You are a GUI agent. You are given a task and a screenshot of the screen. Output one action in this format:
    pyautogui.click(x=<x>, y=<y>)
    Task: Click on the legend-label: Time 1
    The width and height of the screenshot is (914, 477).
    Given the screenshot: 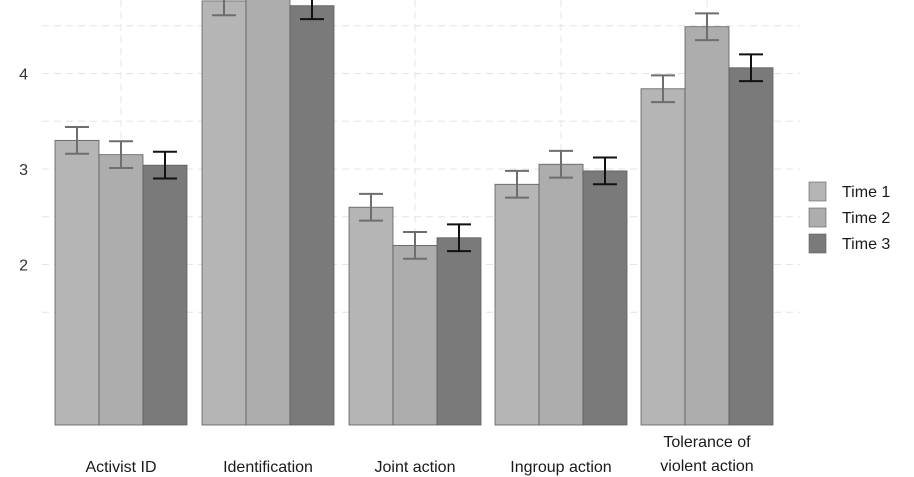 What is the action you would take?
    pyautogui.click(x=866, y=192)
    